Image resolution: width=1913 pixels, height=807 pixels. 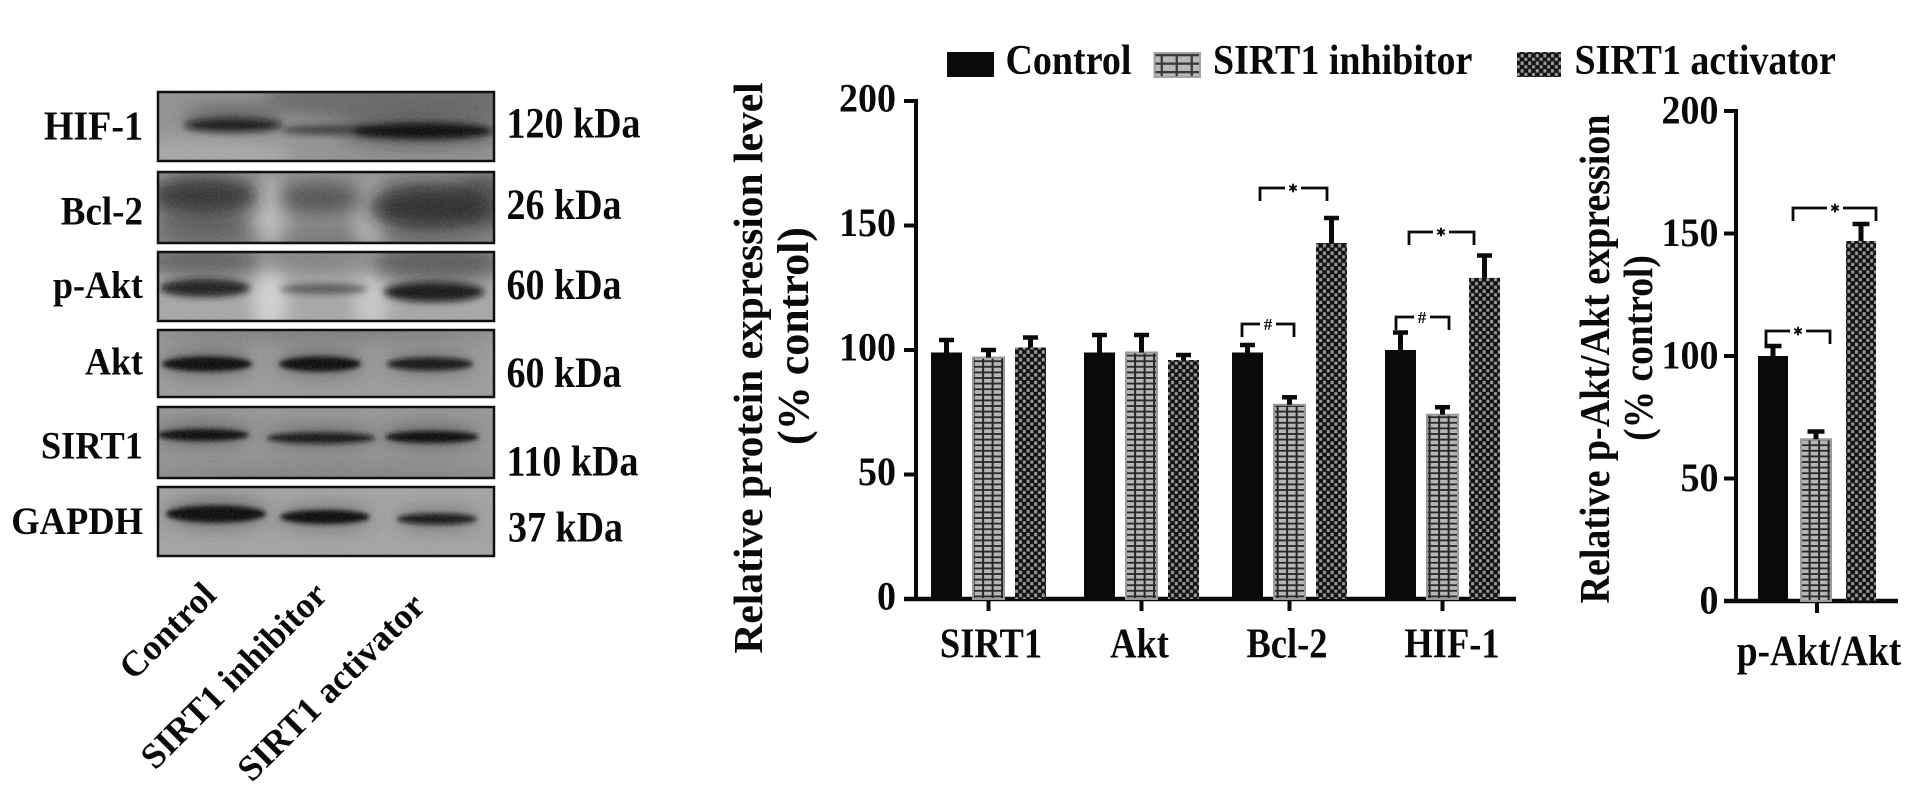 I want to click on svg-text: 26 kDa, so click(x=564, y=205).